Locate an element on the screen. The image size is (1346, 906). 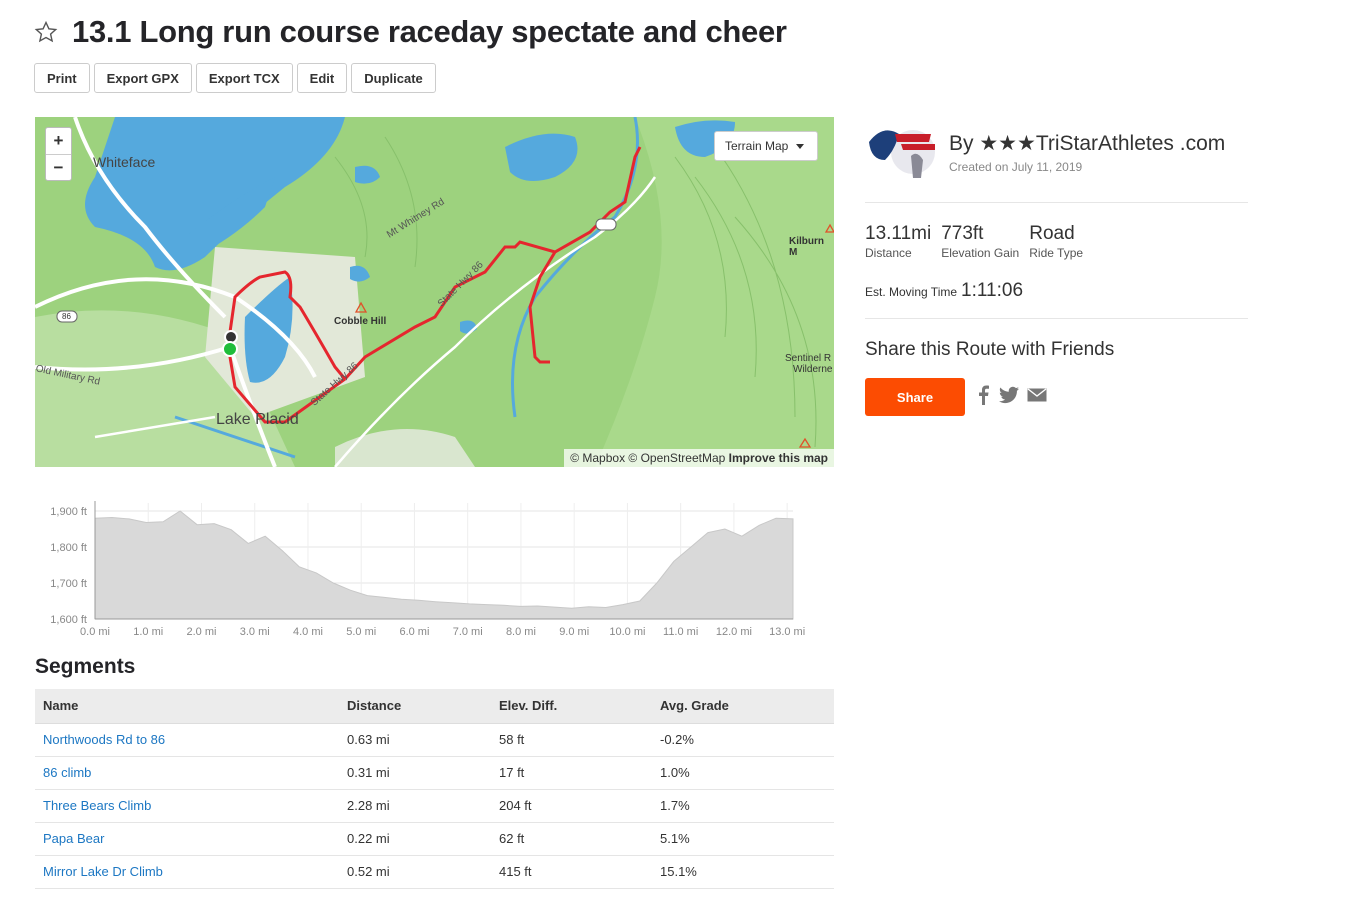
stat-label: Elevation Gain is located at coordinates (980, 253).